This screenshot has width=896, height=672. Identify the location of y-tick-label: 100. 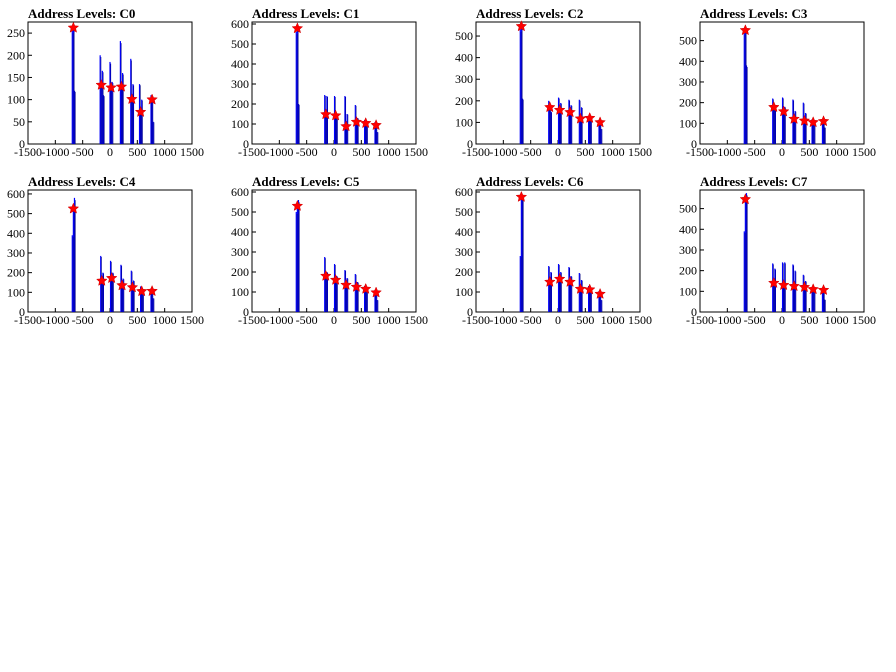
(464, 292).